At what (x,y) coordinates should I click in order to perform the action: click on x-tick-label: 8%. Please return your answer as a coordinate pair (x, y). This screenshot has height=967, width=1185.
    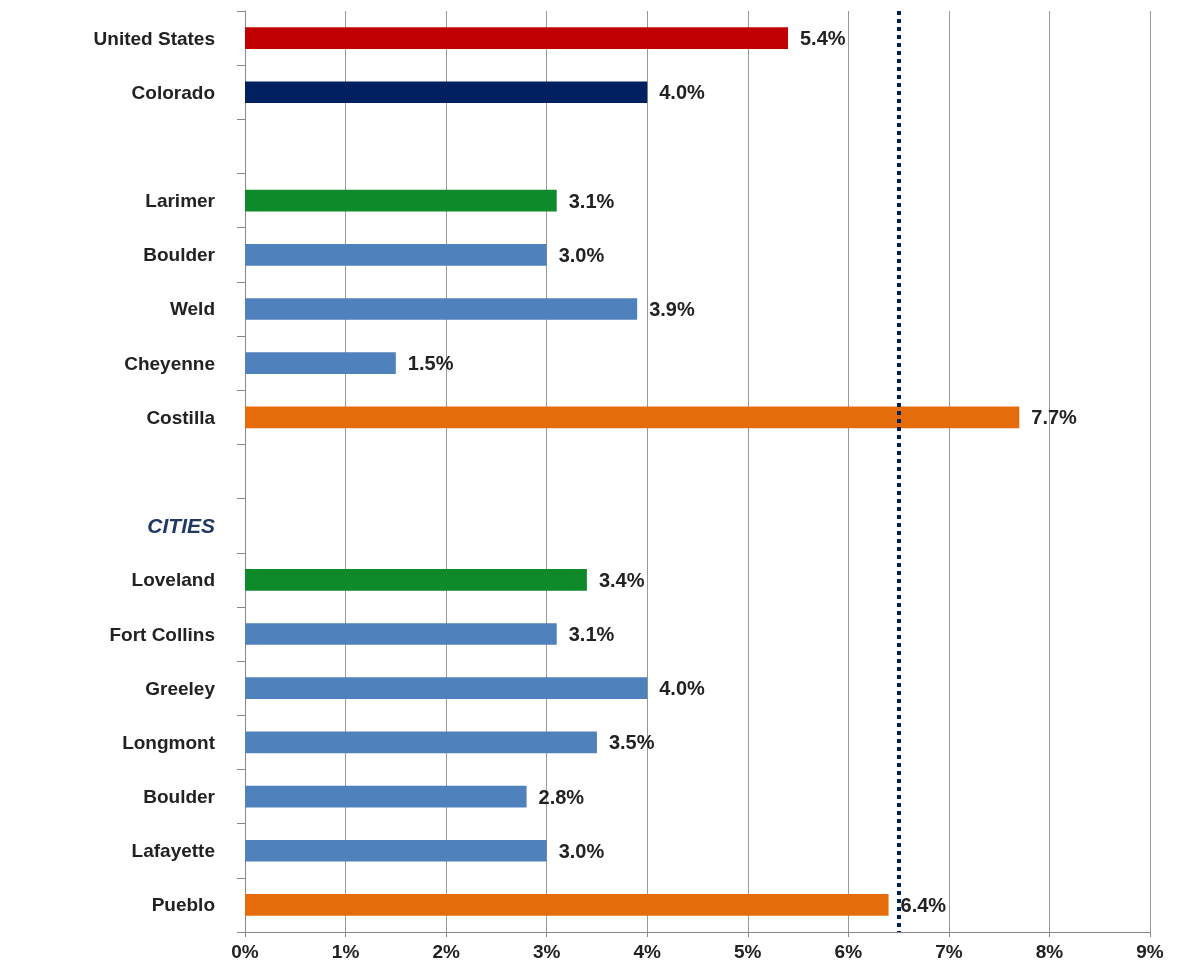
    Looking at the image, I should click on (1049, 951).